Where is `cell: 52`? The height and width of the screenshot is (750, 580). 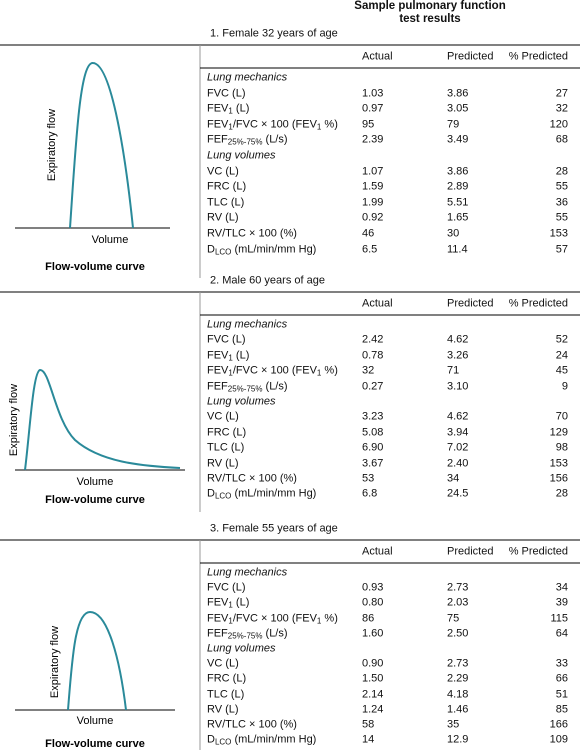
cell: 52 is located at coordinates (561, 339).